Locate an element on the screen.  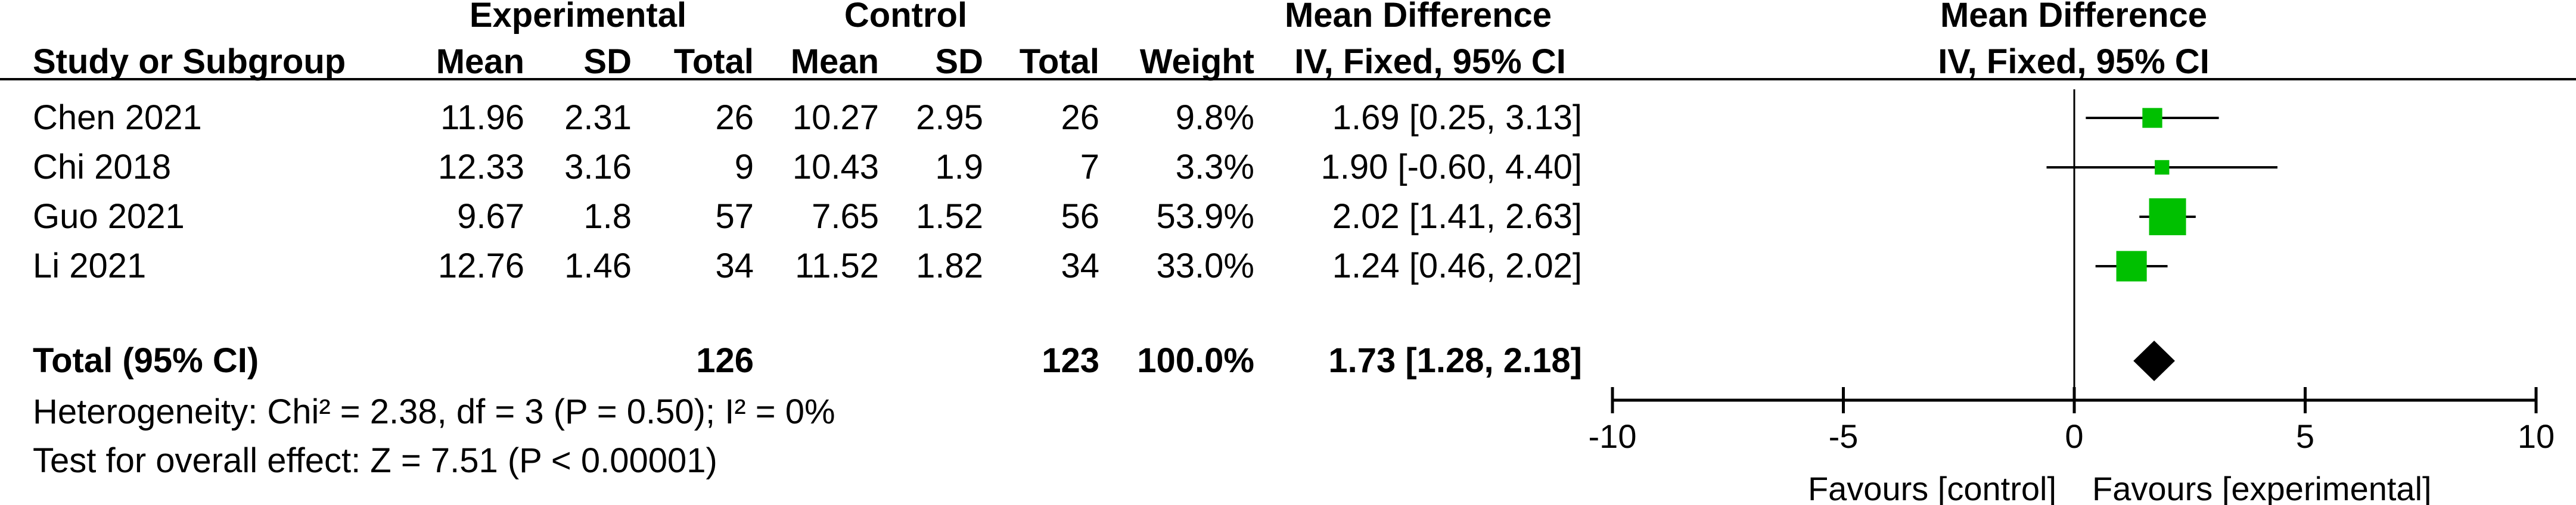
x-tick-label: 10 is located at coordinates (2536, 436).